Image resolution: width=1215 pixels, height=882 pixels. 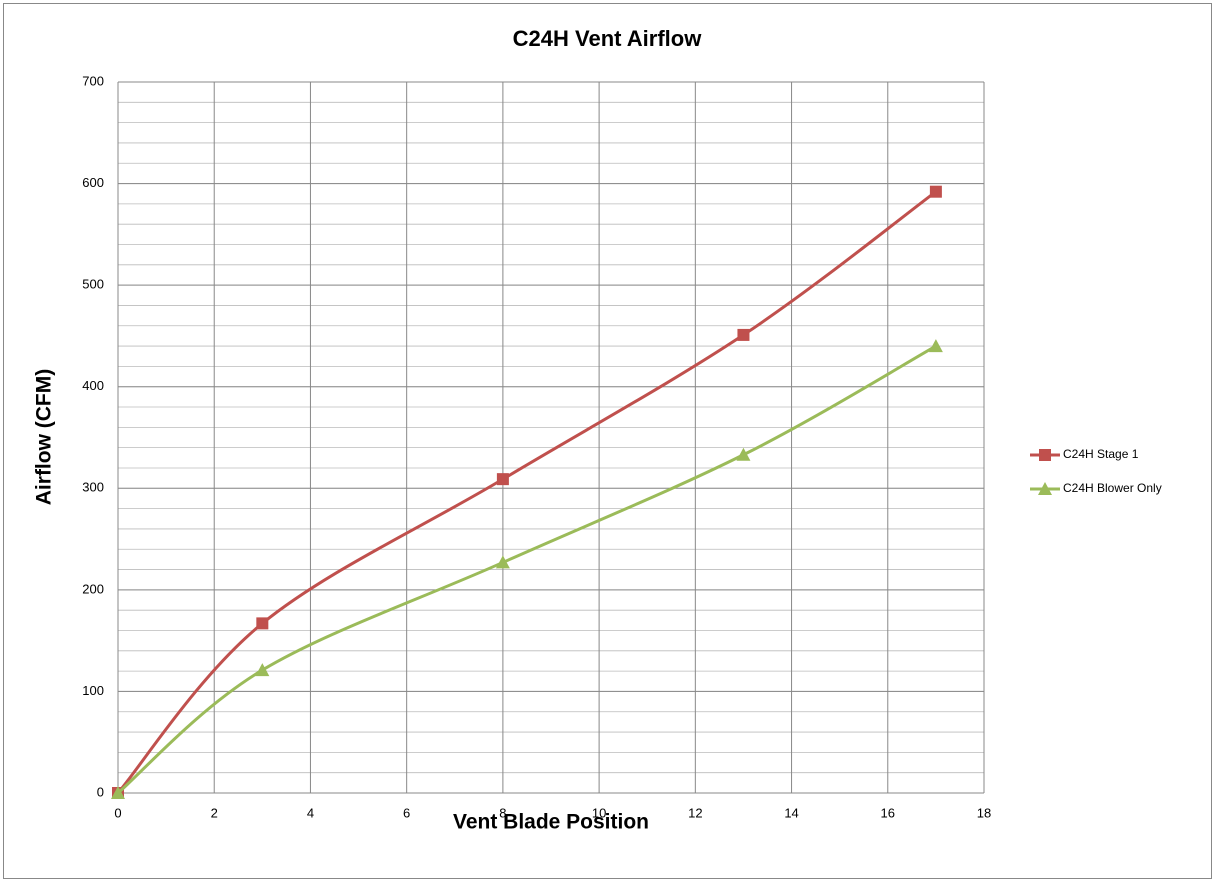 What do you see at coordinates (1101, 454) in the screenshot?
I see `legend-label: C24H Stage 1` at bounding box center [1101, 454].